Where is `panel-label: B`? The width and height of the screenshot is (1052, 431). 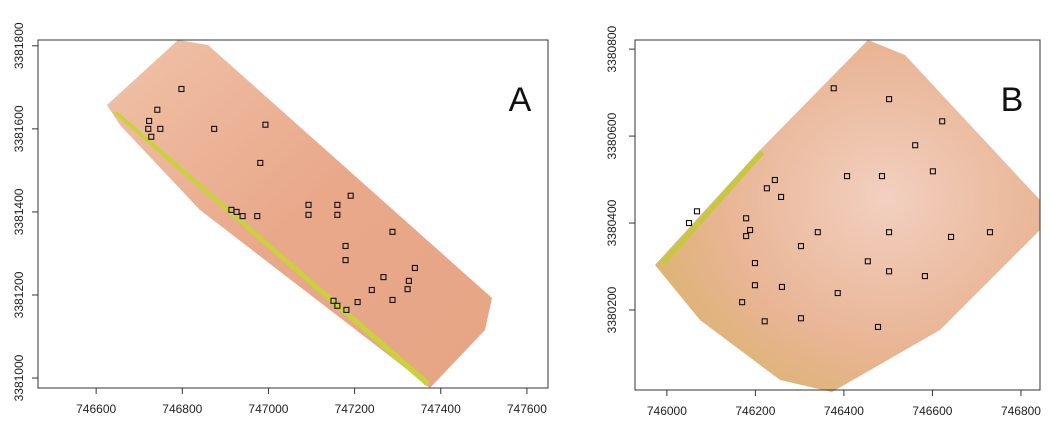 panel-label: B is located at coordinates (1012, 100).